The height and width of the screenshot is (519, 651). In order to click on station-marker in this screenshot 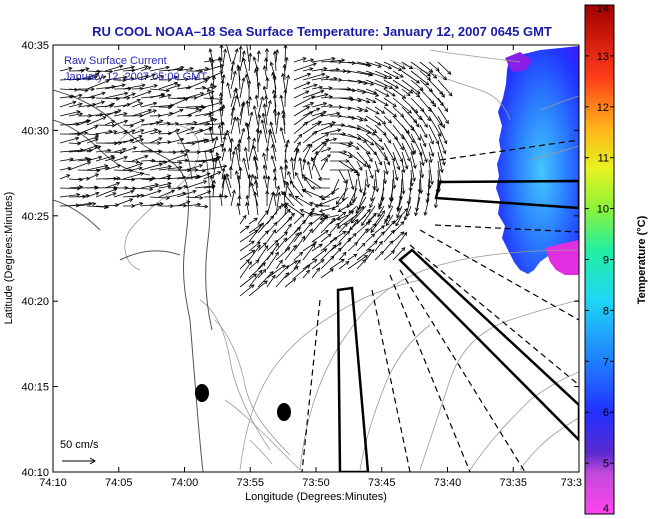, I will do `click(202, 393)`.